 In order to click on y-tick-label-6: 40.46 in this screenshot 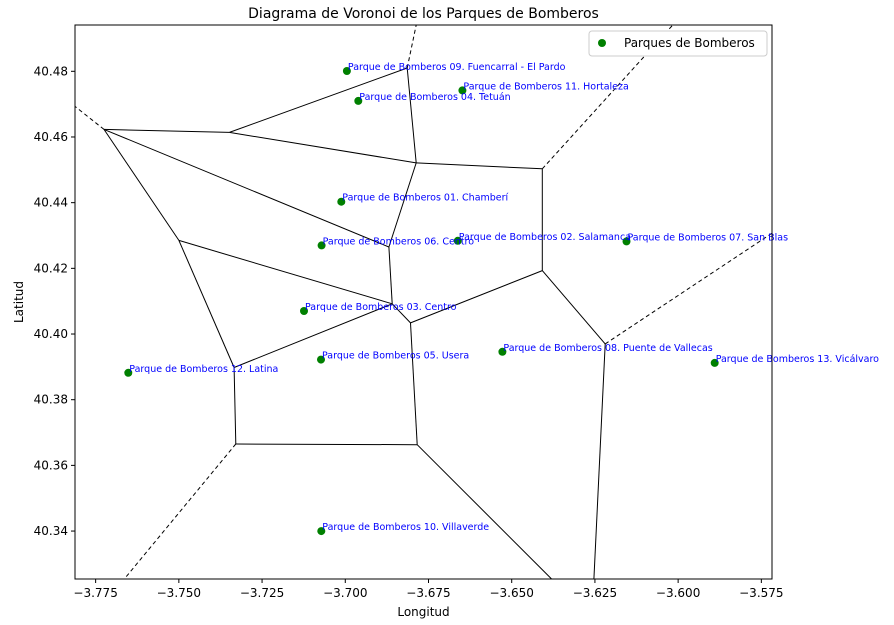, I will do `click(51, 137)`.